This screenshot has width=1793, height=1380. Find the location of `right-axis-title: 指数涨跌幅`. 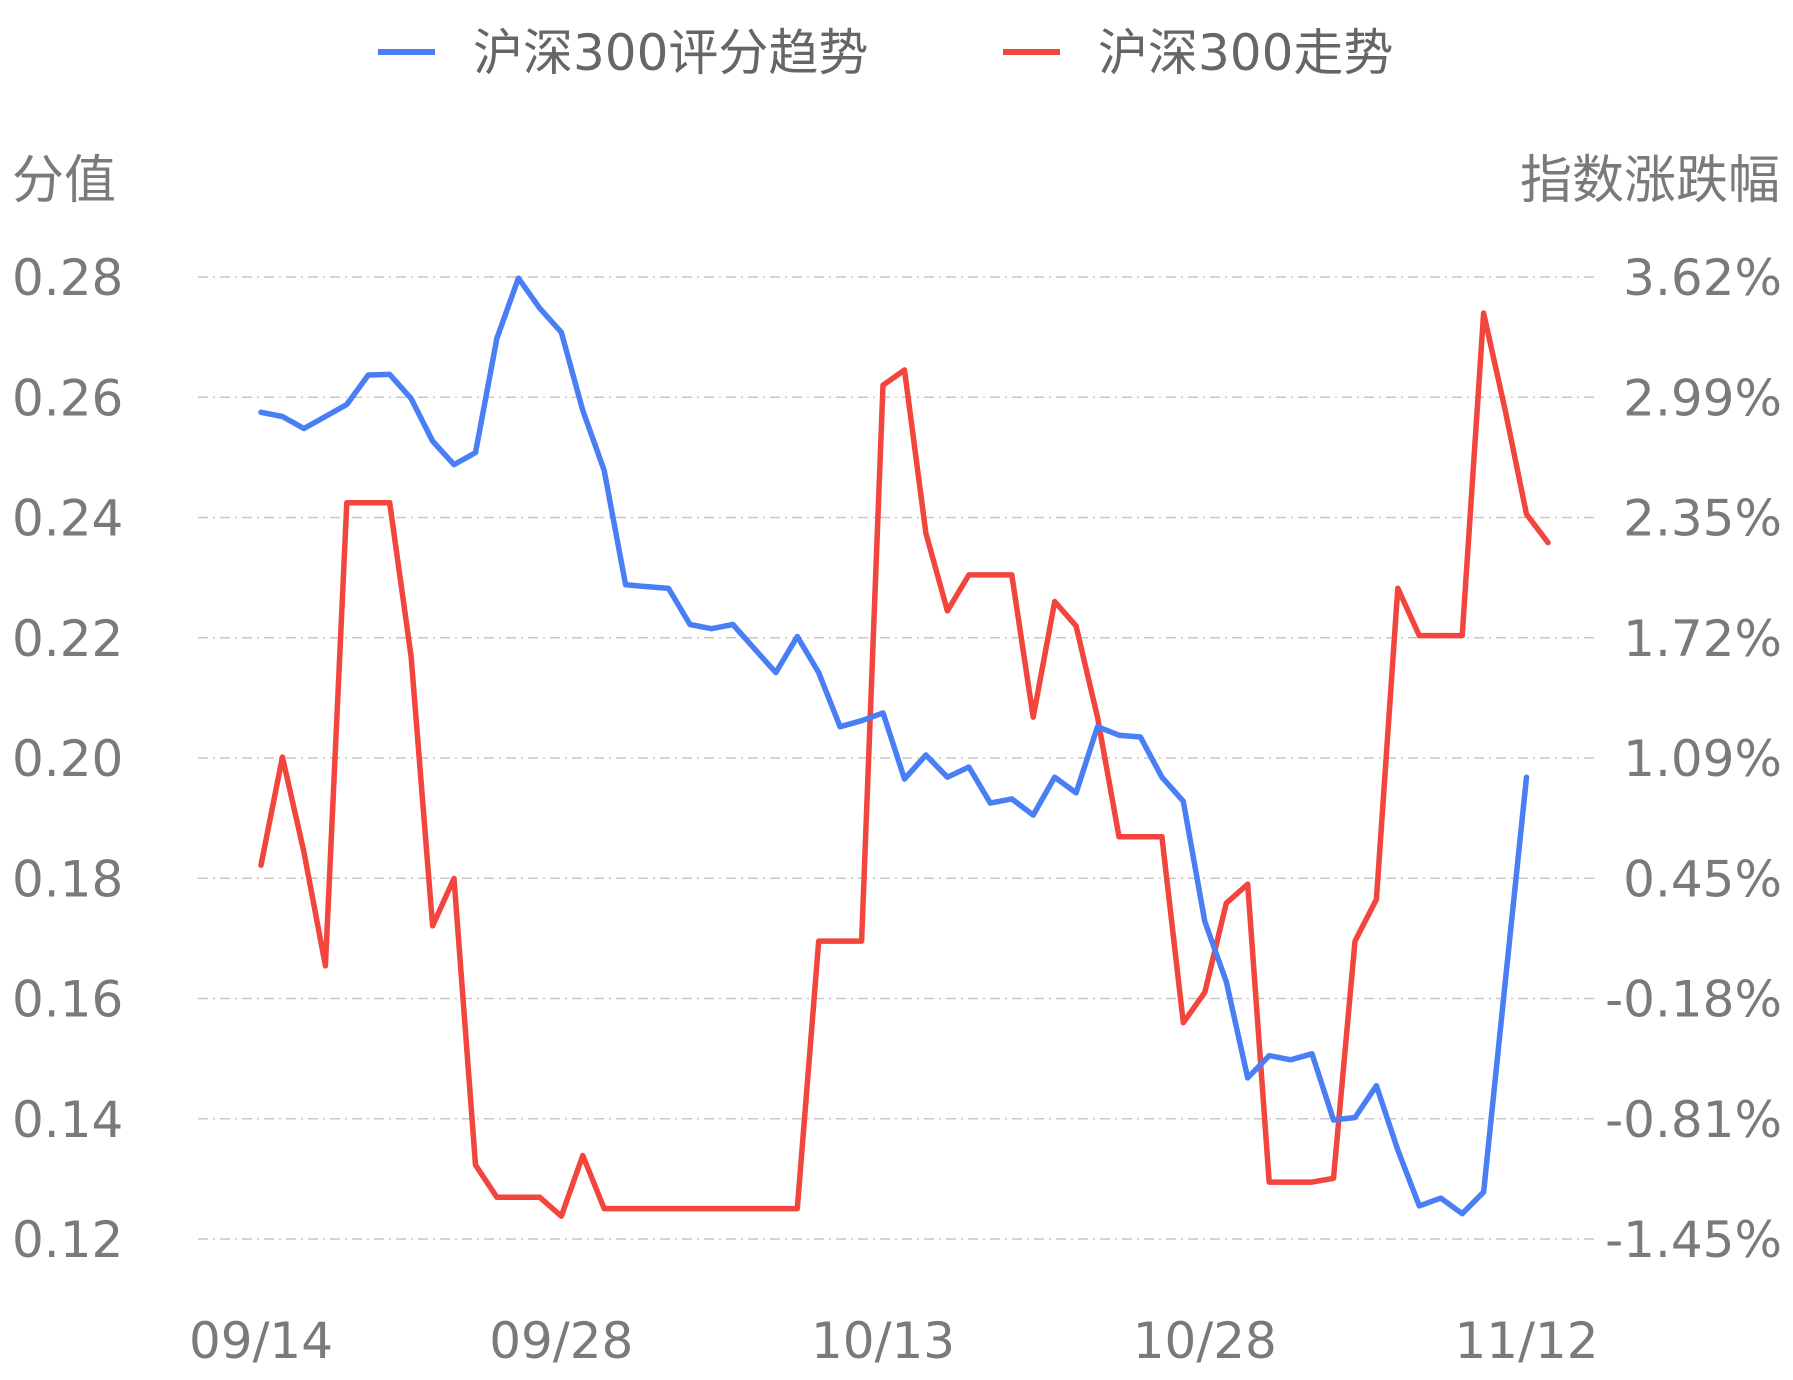

right-axis-title: 指数涨跌幅 is located at coordinates (1650, 181).